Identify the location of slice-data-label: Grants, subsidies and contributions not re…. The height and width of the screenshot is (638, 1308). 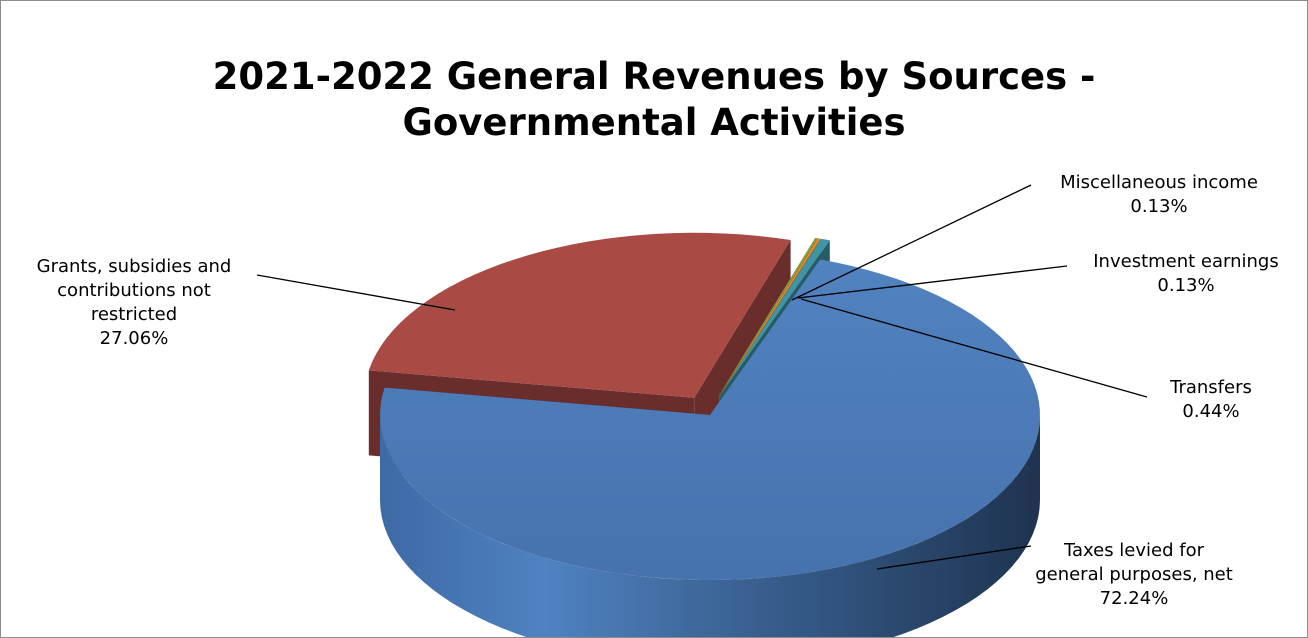
(134, 302).